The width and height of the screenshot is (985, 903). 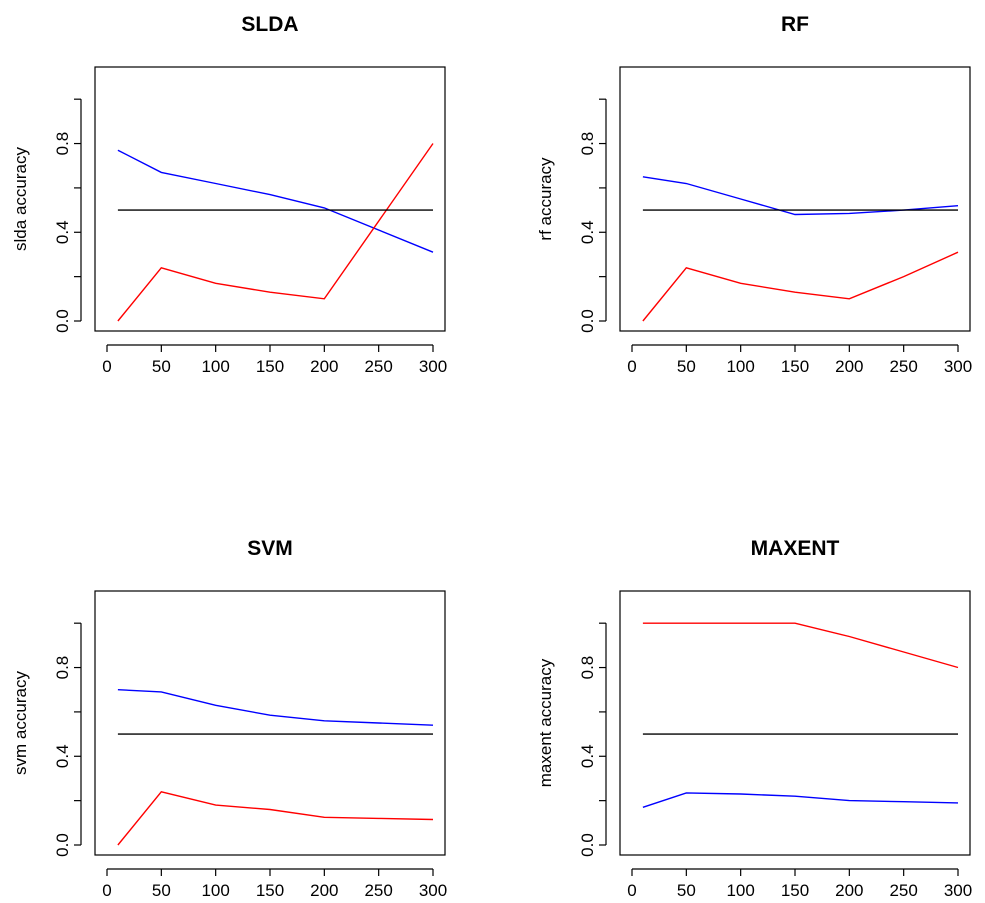 I want to click on y-axis-label: slda accuracy, so click(x=20, y=199).